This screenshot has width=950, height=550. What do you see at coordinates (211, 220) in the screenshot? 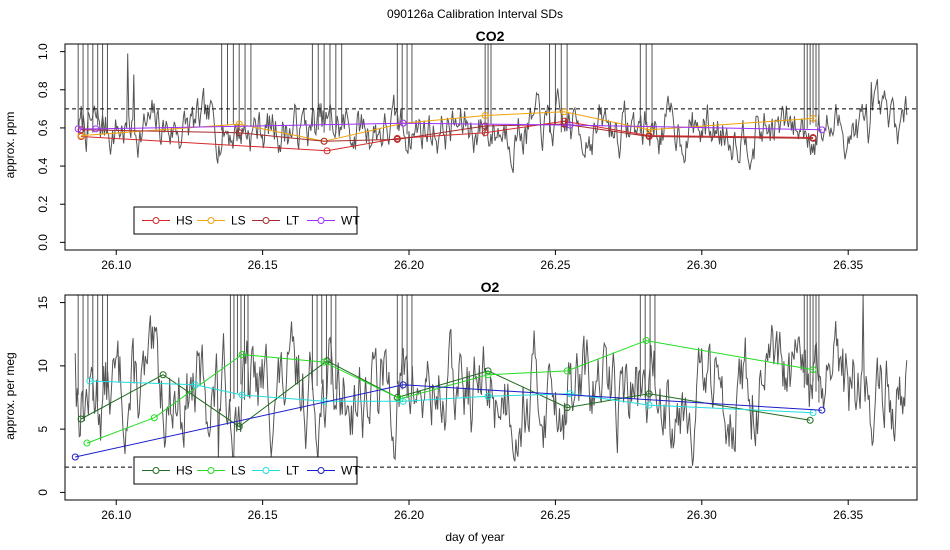
I see `co2-legend-ls-marker` at bounding box center [211, 220].